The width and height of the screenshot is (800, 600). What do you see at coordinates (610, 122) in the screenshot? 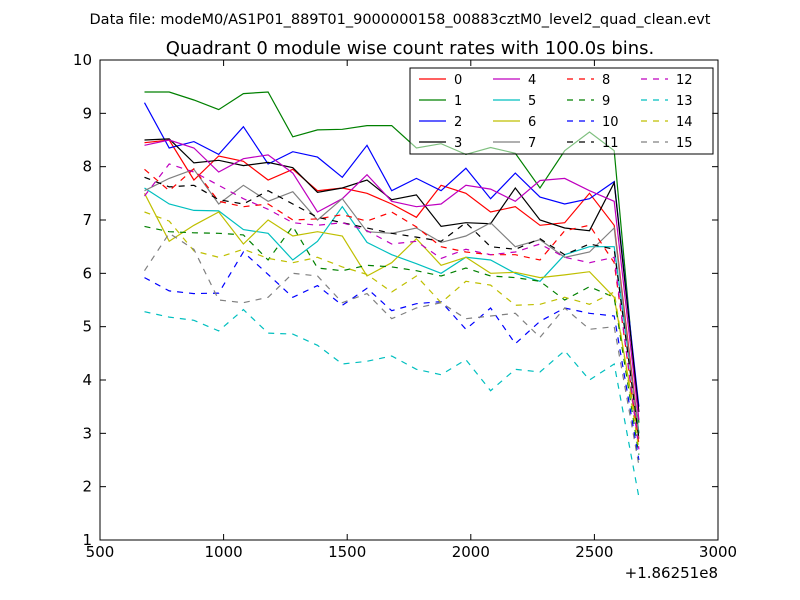
I see `legend-label-10: 10` at bounding box center [610, 122].